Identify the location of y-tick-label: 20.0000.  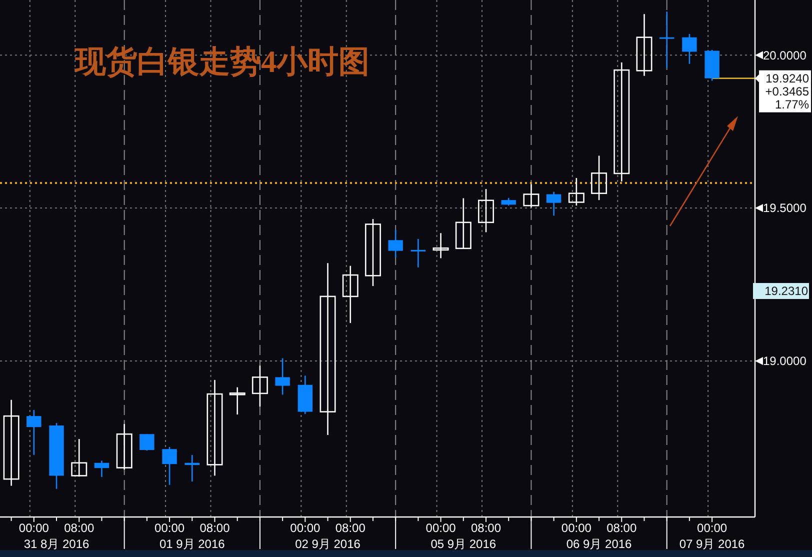
(785, 55).